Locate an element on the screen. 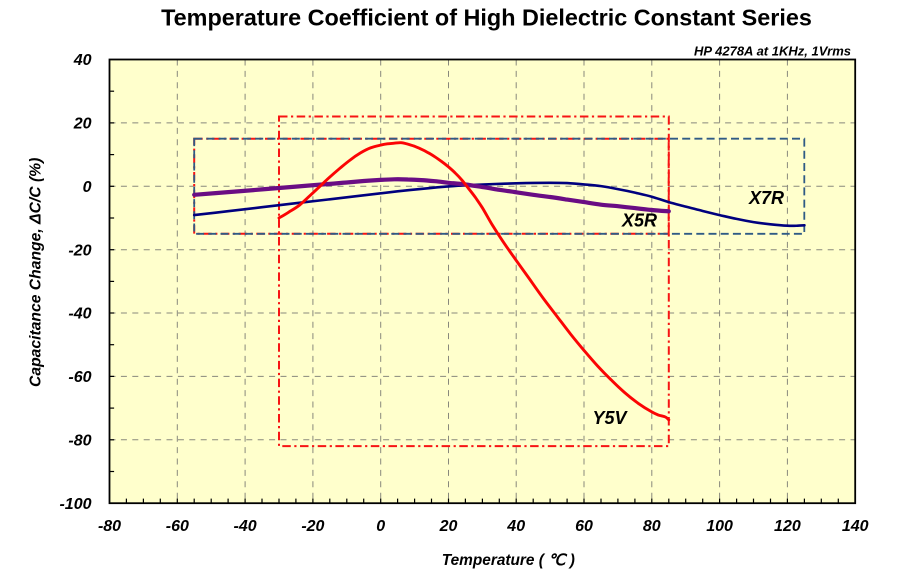 The width and height of the screenshot is (912, 576). svg-text: 140 is located at coordinates (855, 526).